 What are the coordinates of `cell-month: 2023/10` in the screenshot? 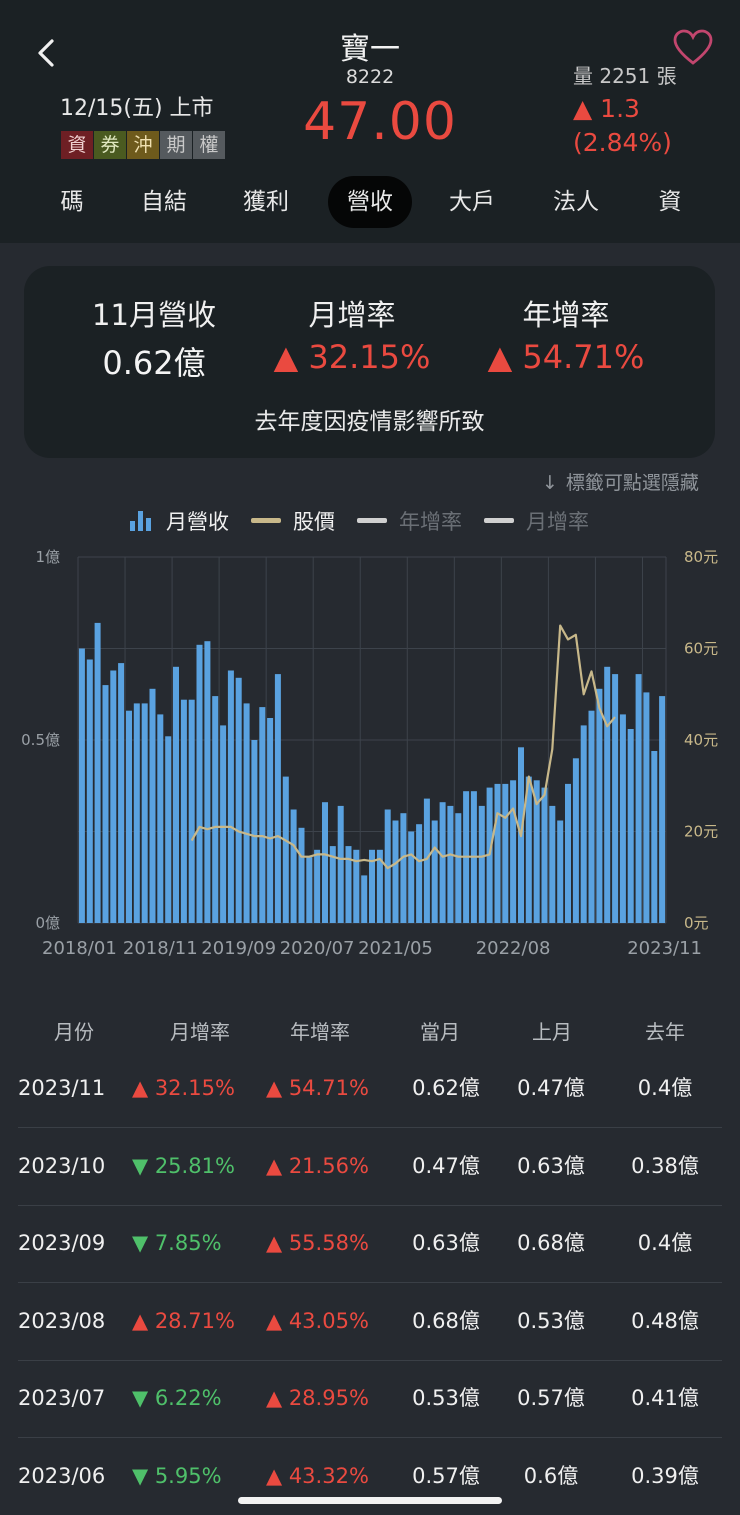 It's located at (62, 1165).